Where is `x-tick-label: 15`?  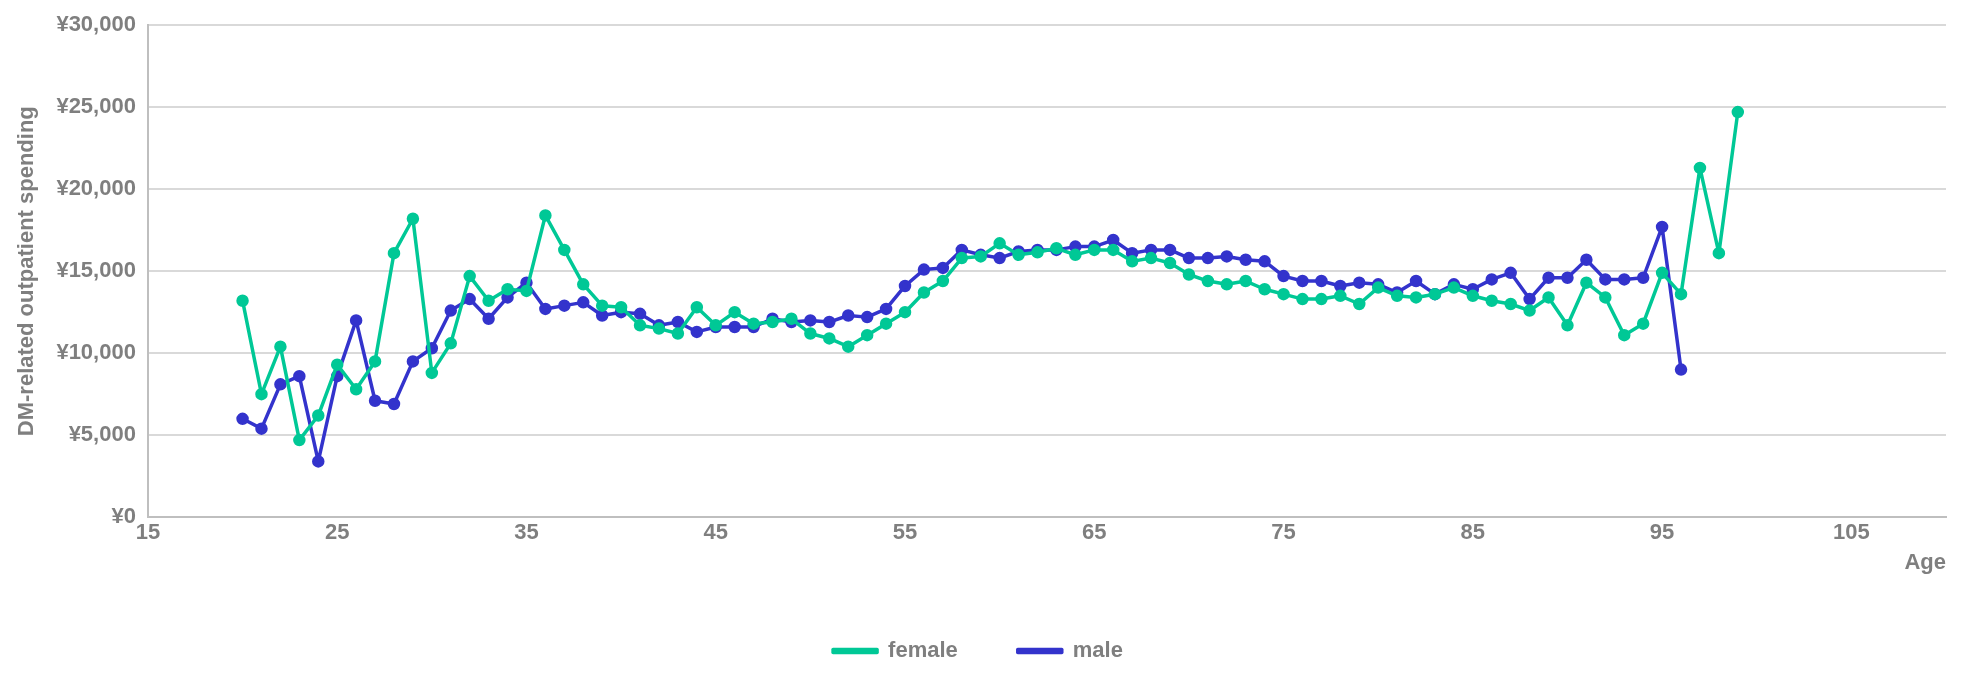 x-tick-label: 15 is located at coordinates (148, 532).